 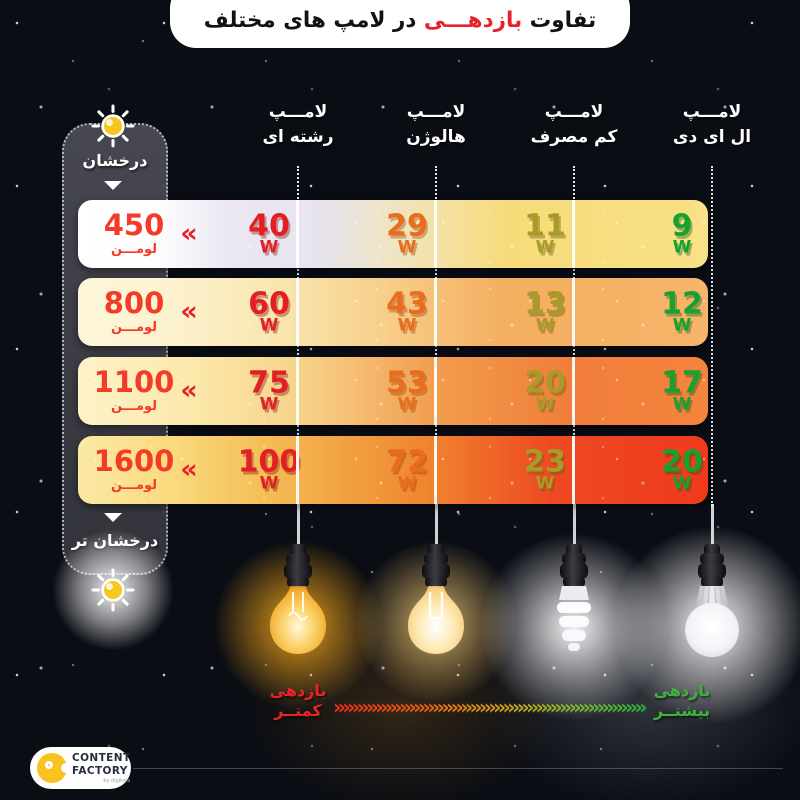 What do you see at coordinates (407, 226) in the screenshot?
I see `watt-value: 29` at bounding box center [407, 226].